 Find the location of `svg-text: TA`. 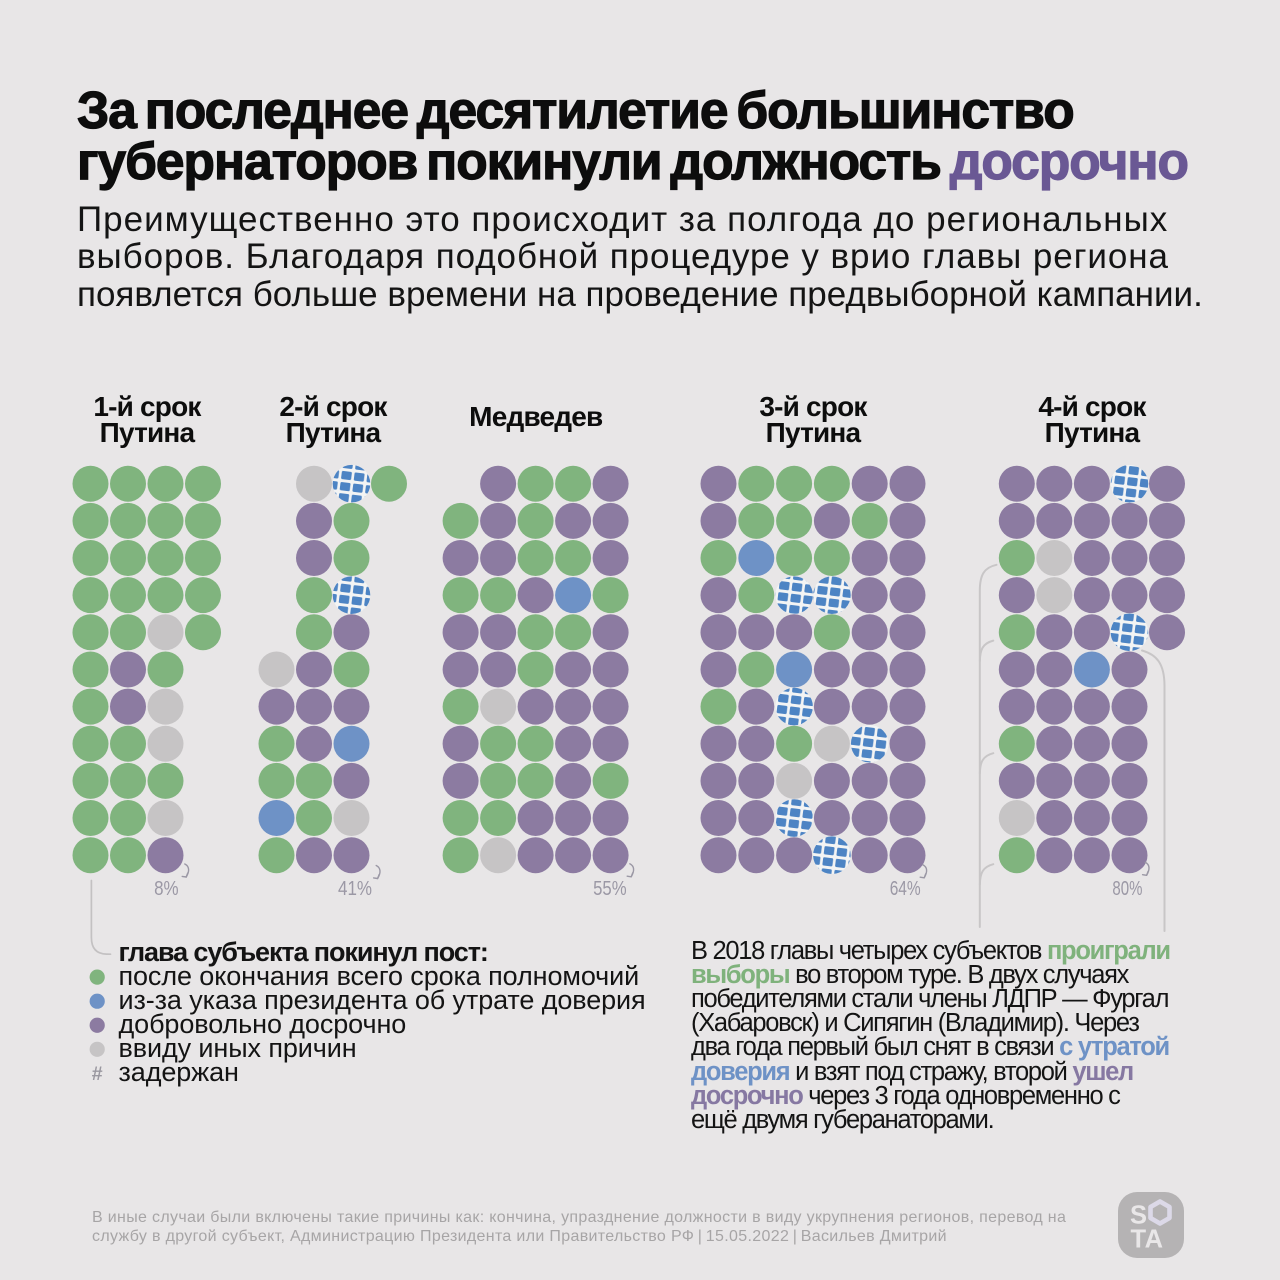

svg-text: TA is located at coordinates (1147, 1240).